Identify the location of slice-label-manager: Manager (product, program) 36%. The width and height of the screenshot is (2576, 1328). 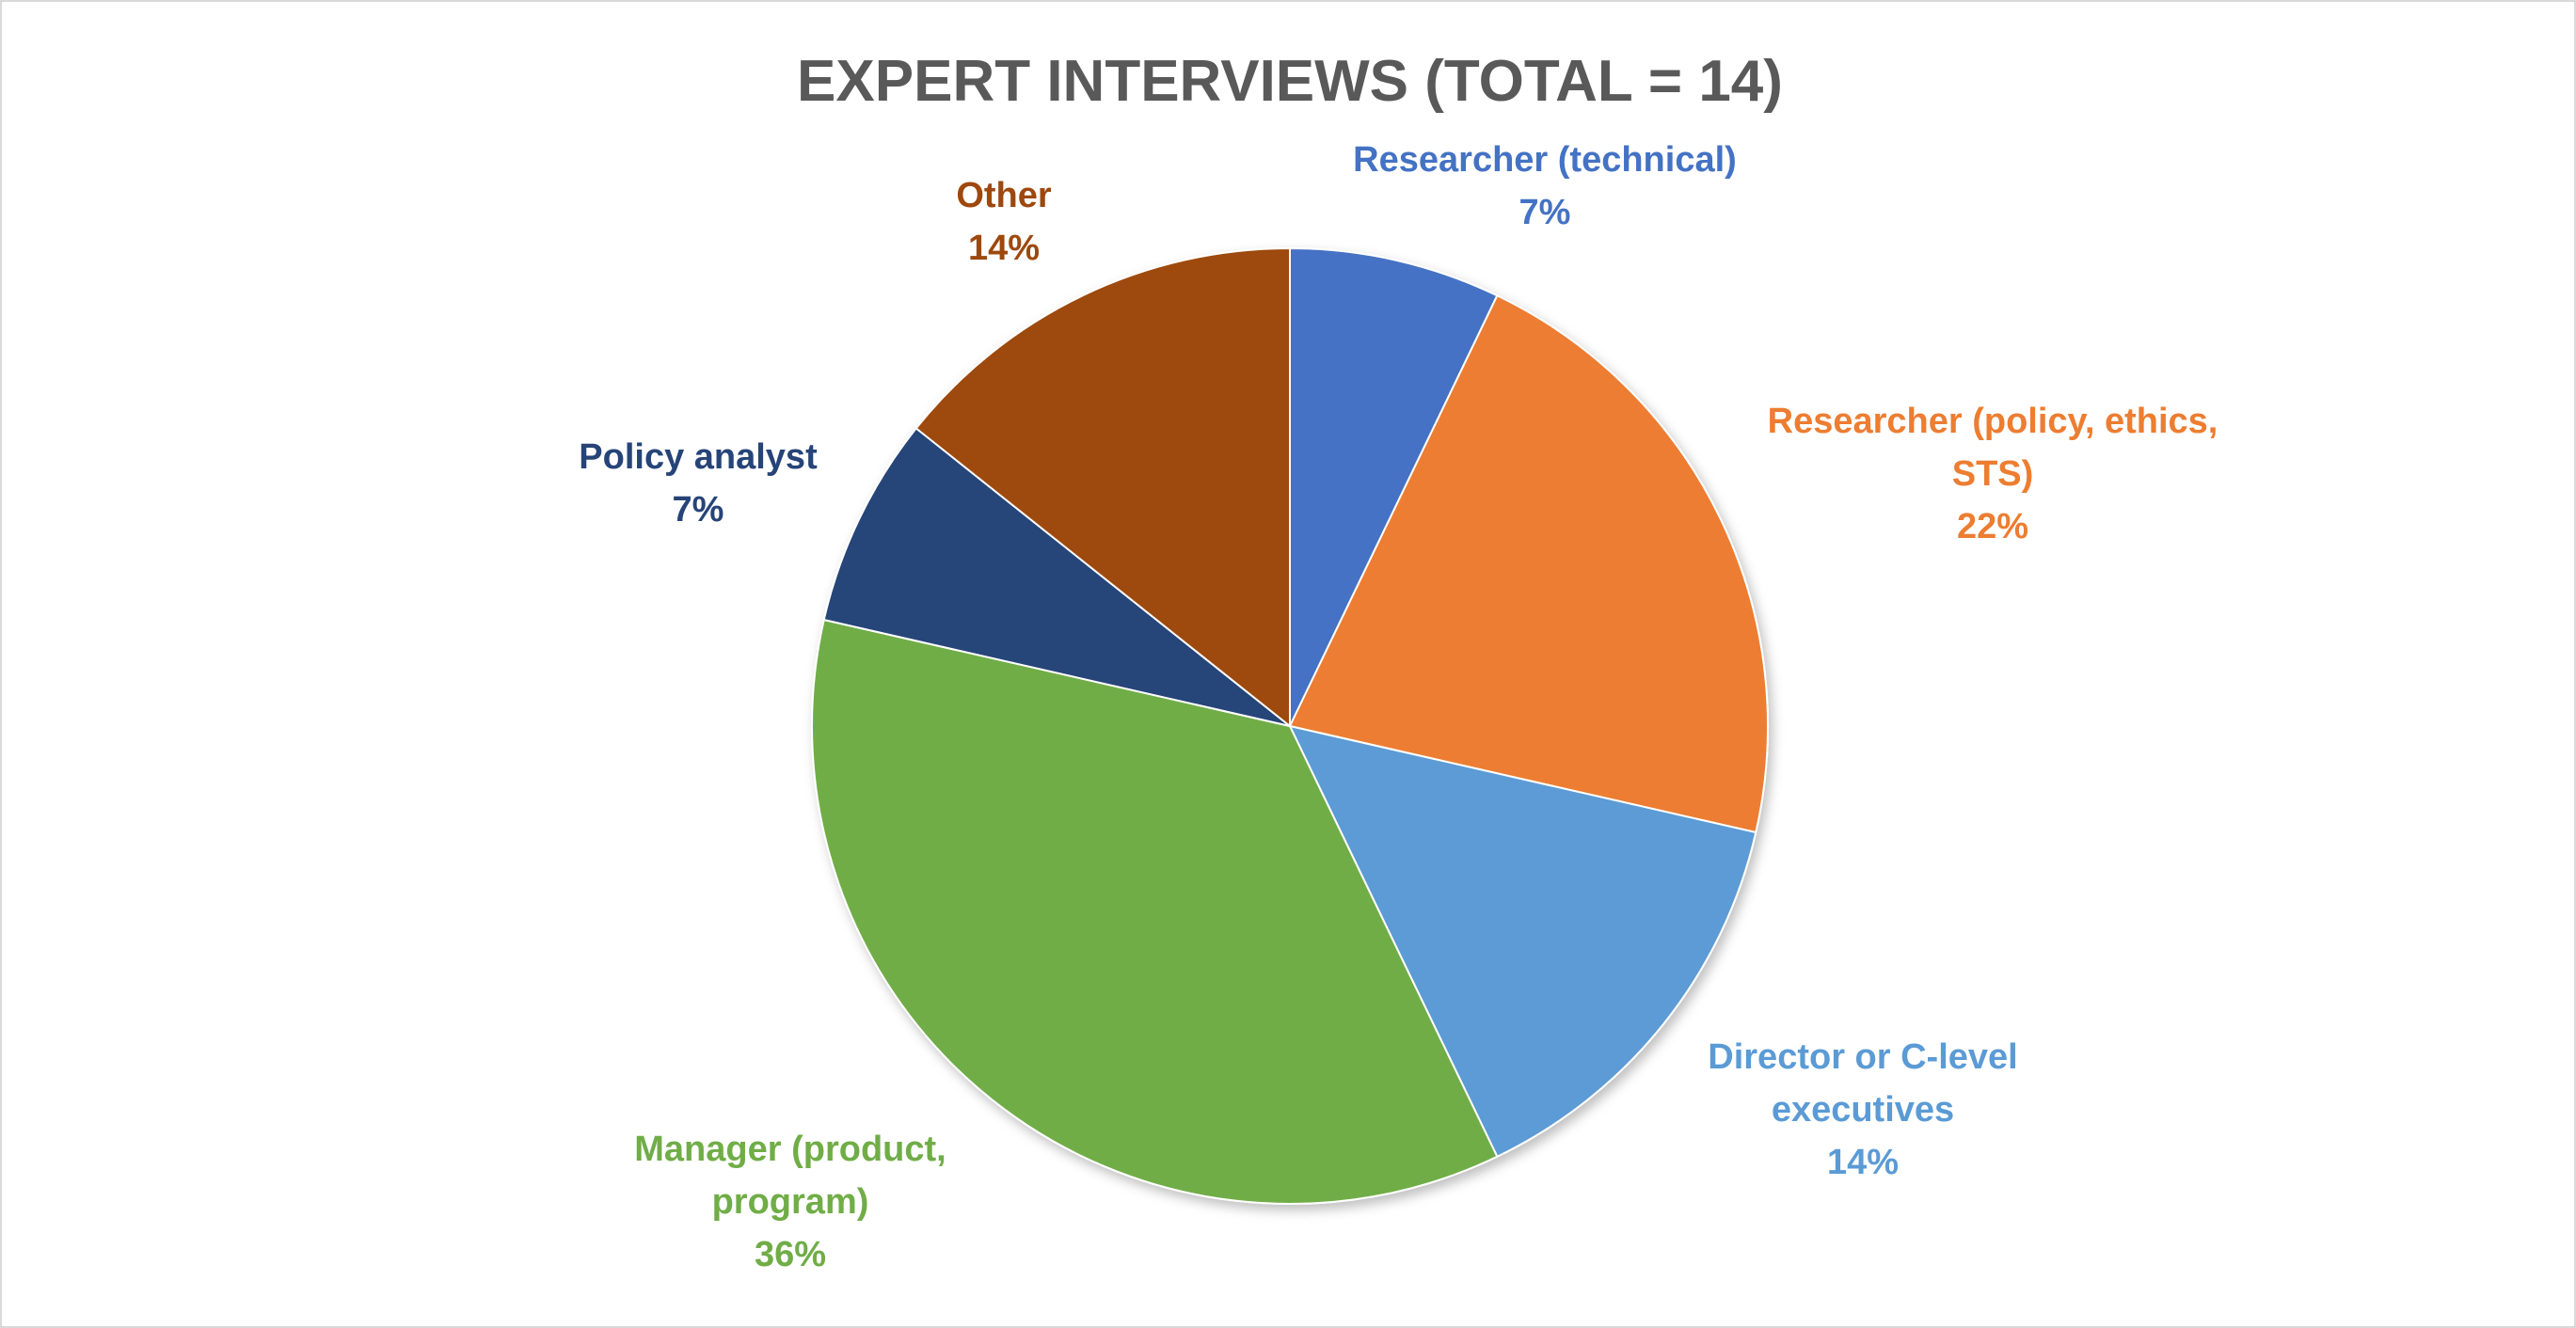
(790, 1202).